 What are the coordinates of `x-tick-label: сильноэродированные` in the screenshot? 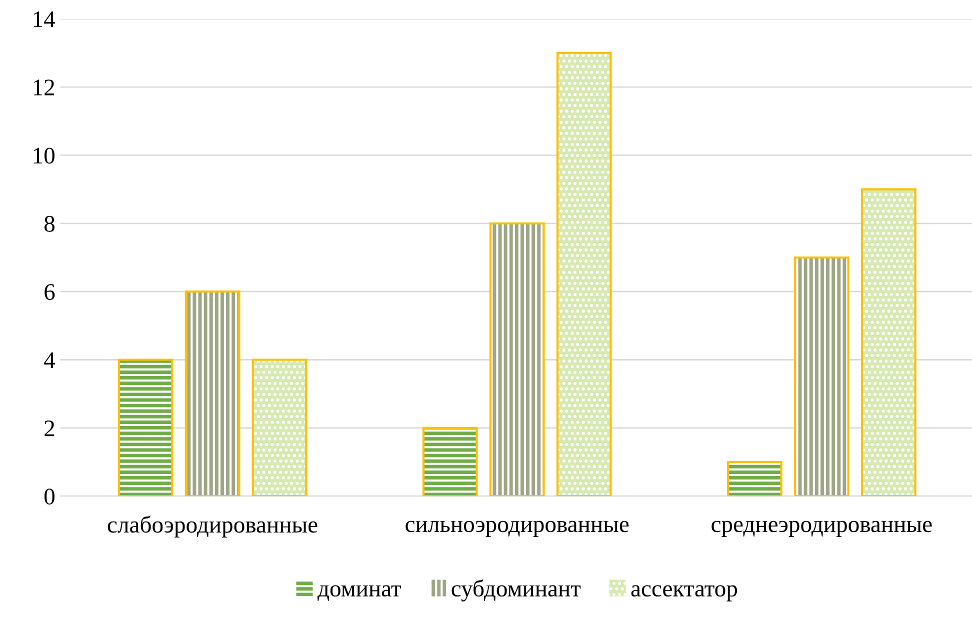 It's located at (517, 528).